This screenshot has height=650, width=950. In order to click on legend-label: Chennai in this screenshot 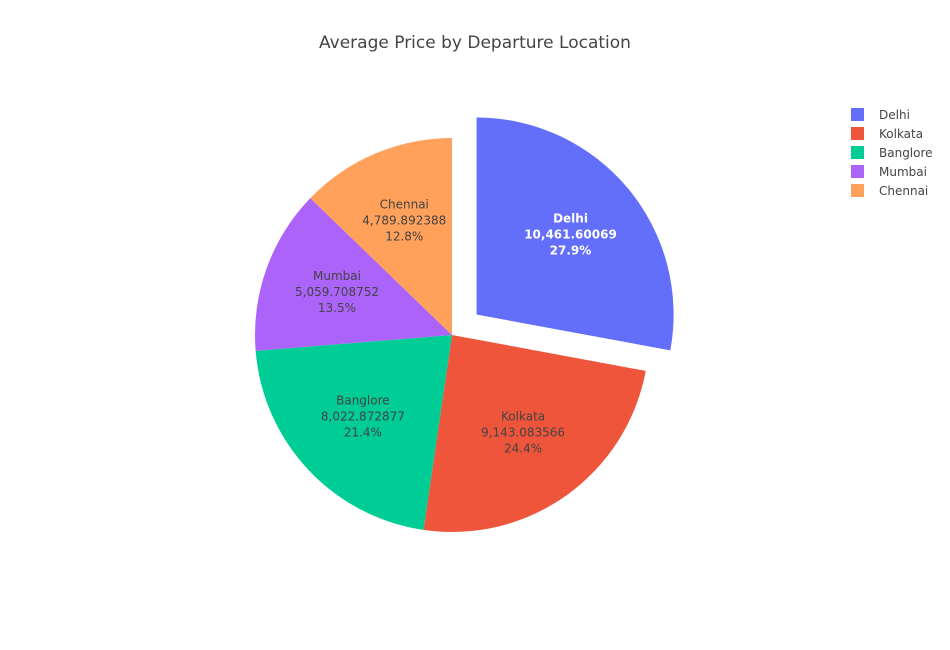, I will do `click(904, 190)`.